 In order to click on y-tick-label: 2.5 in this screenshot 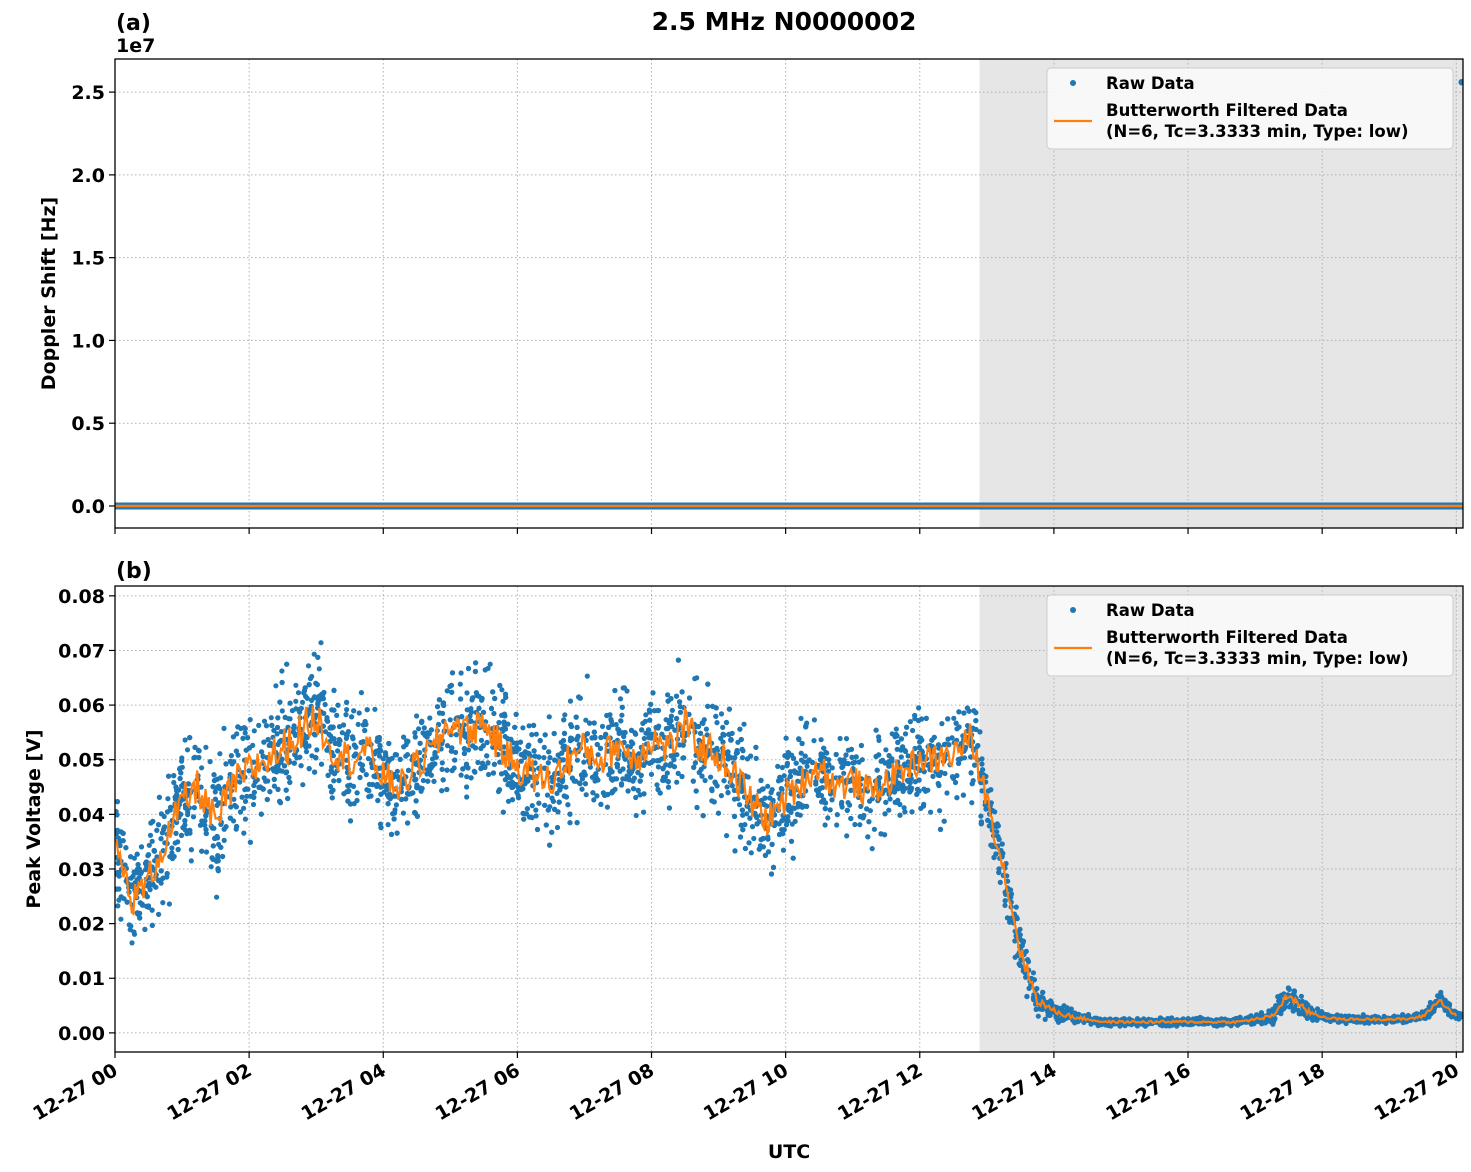, I will do `click(88, 93)`.